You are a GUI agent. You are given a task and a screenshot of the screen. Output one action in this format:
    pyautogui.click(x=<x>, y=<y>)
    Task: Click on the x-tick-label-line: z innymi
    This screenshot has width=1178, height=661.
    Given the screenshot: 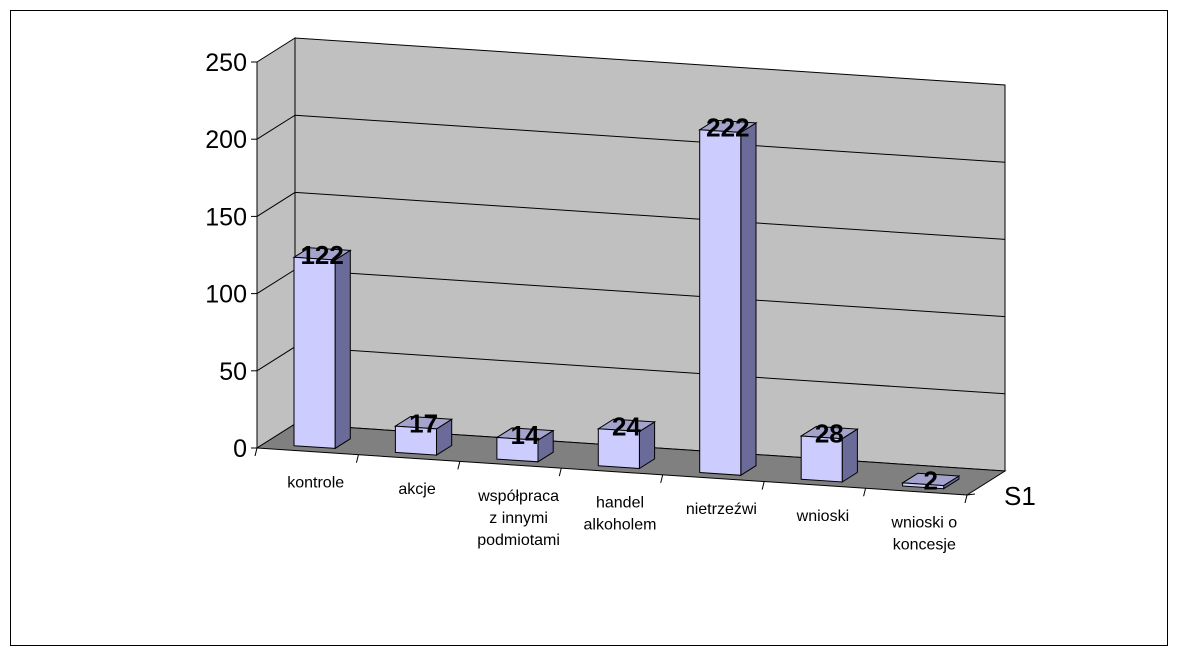 What is the action you would take?
    pyautogui.click(x=518, y=518)
    